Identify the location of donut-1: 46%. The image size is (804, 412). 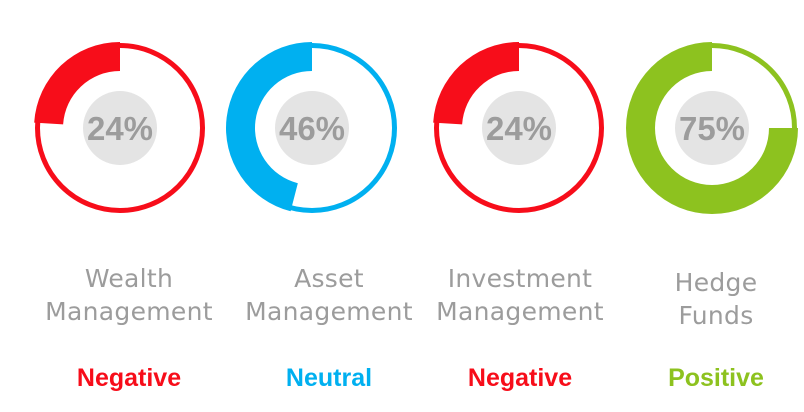
(311, 127).